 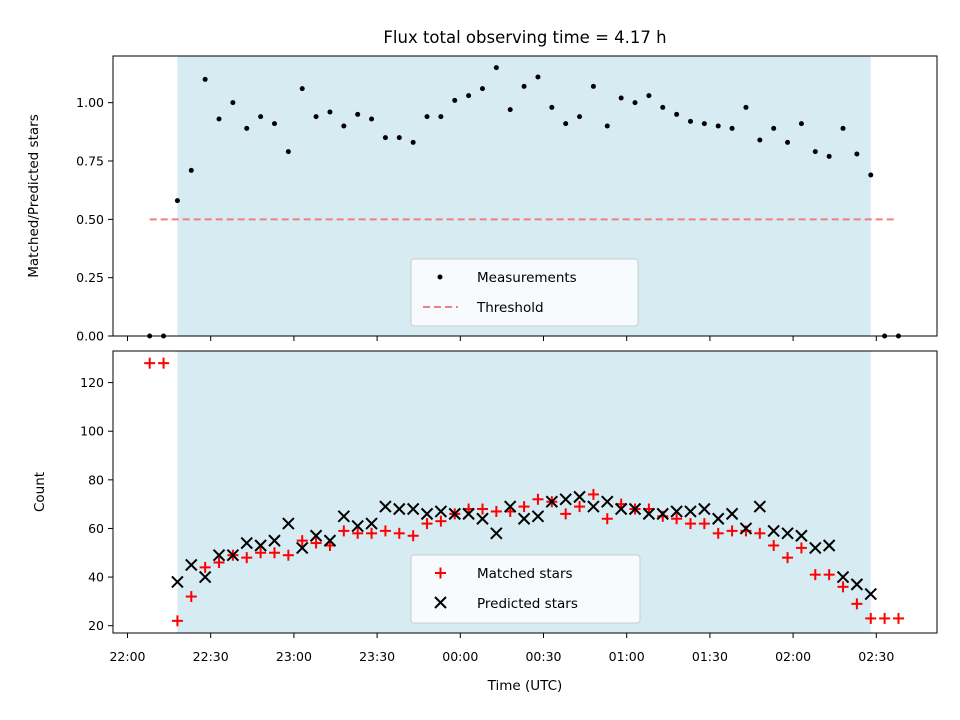 What do you see at coordinates (793, 656) in the screenshot?
I see `x-tick-label: 02:00` at bounding box center [793, 656].